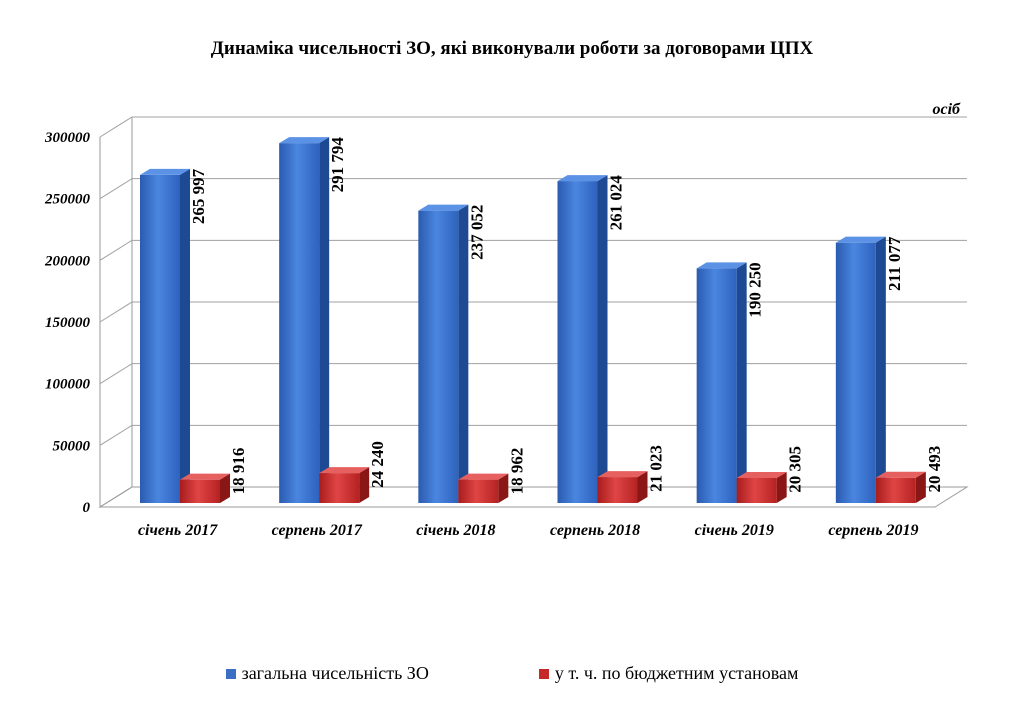  Describe the element at coordinates (230, 673) in the screenshot. I see `legend-swatch-blue` at that location.